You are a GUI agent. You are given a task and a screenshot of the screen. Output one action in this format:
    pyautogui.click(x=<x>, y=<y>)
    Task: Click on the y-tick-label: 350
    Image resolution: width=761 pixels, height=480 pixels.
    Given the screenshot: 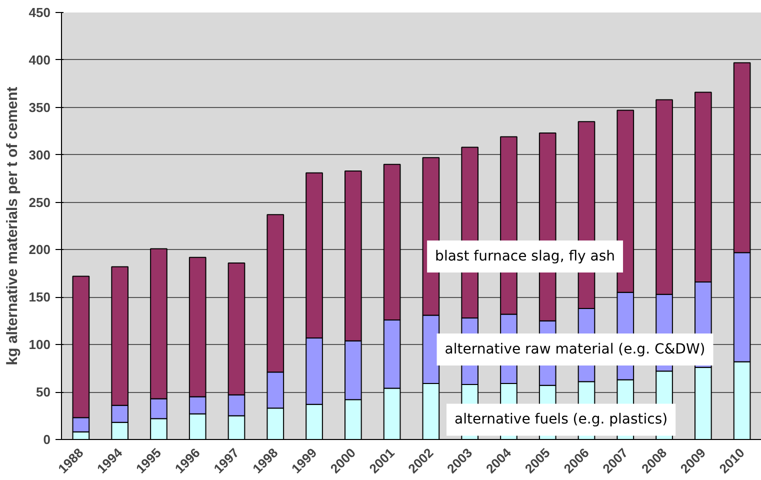 What is the action you would take?
    pyautogui.click(x=39, y=107)
    